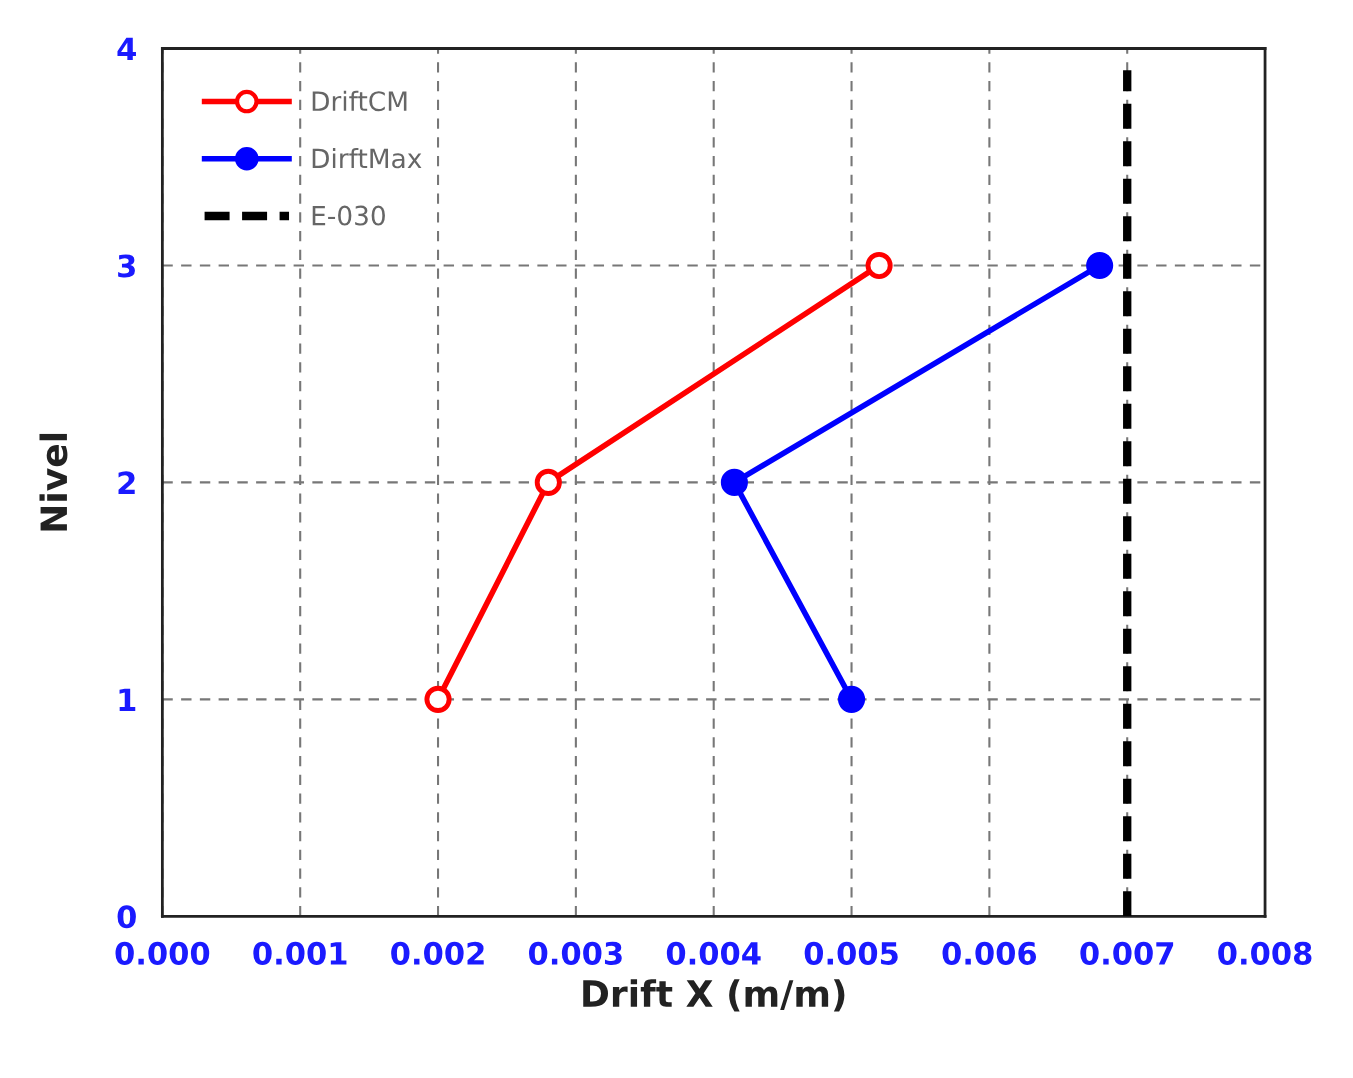 The height and width of the screenshot is (1078, 1353). Describe the element at coordinates (126, 49) in the screenshot. I see `y-tick-label: 4` at that location.